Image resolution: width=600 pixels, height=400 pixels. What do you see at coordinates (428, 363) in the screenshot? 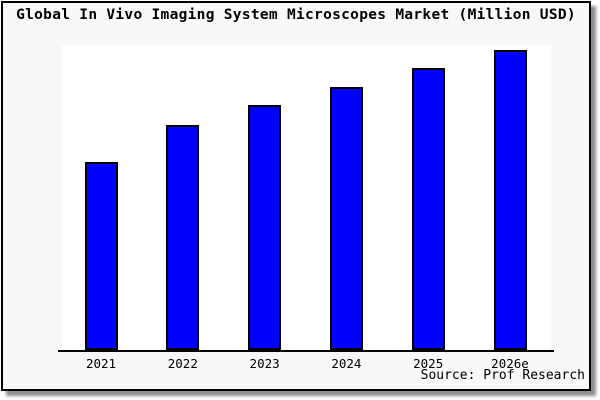
I see `x-tick-label-2025: 2025` at bounding box center [428, 363].